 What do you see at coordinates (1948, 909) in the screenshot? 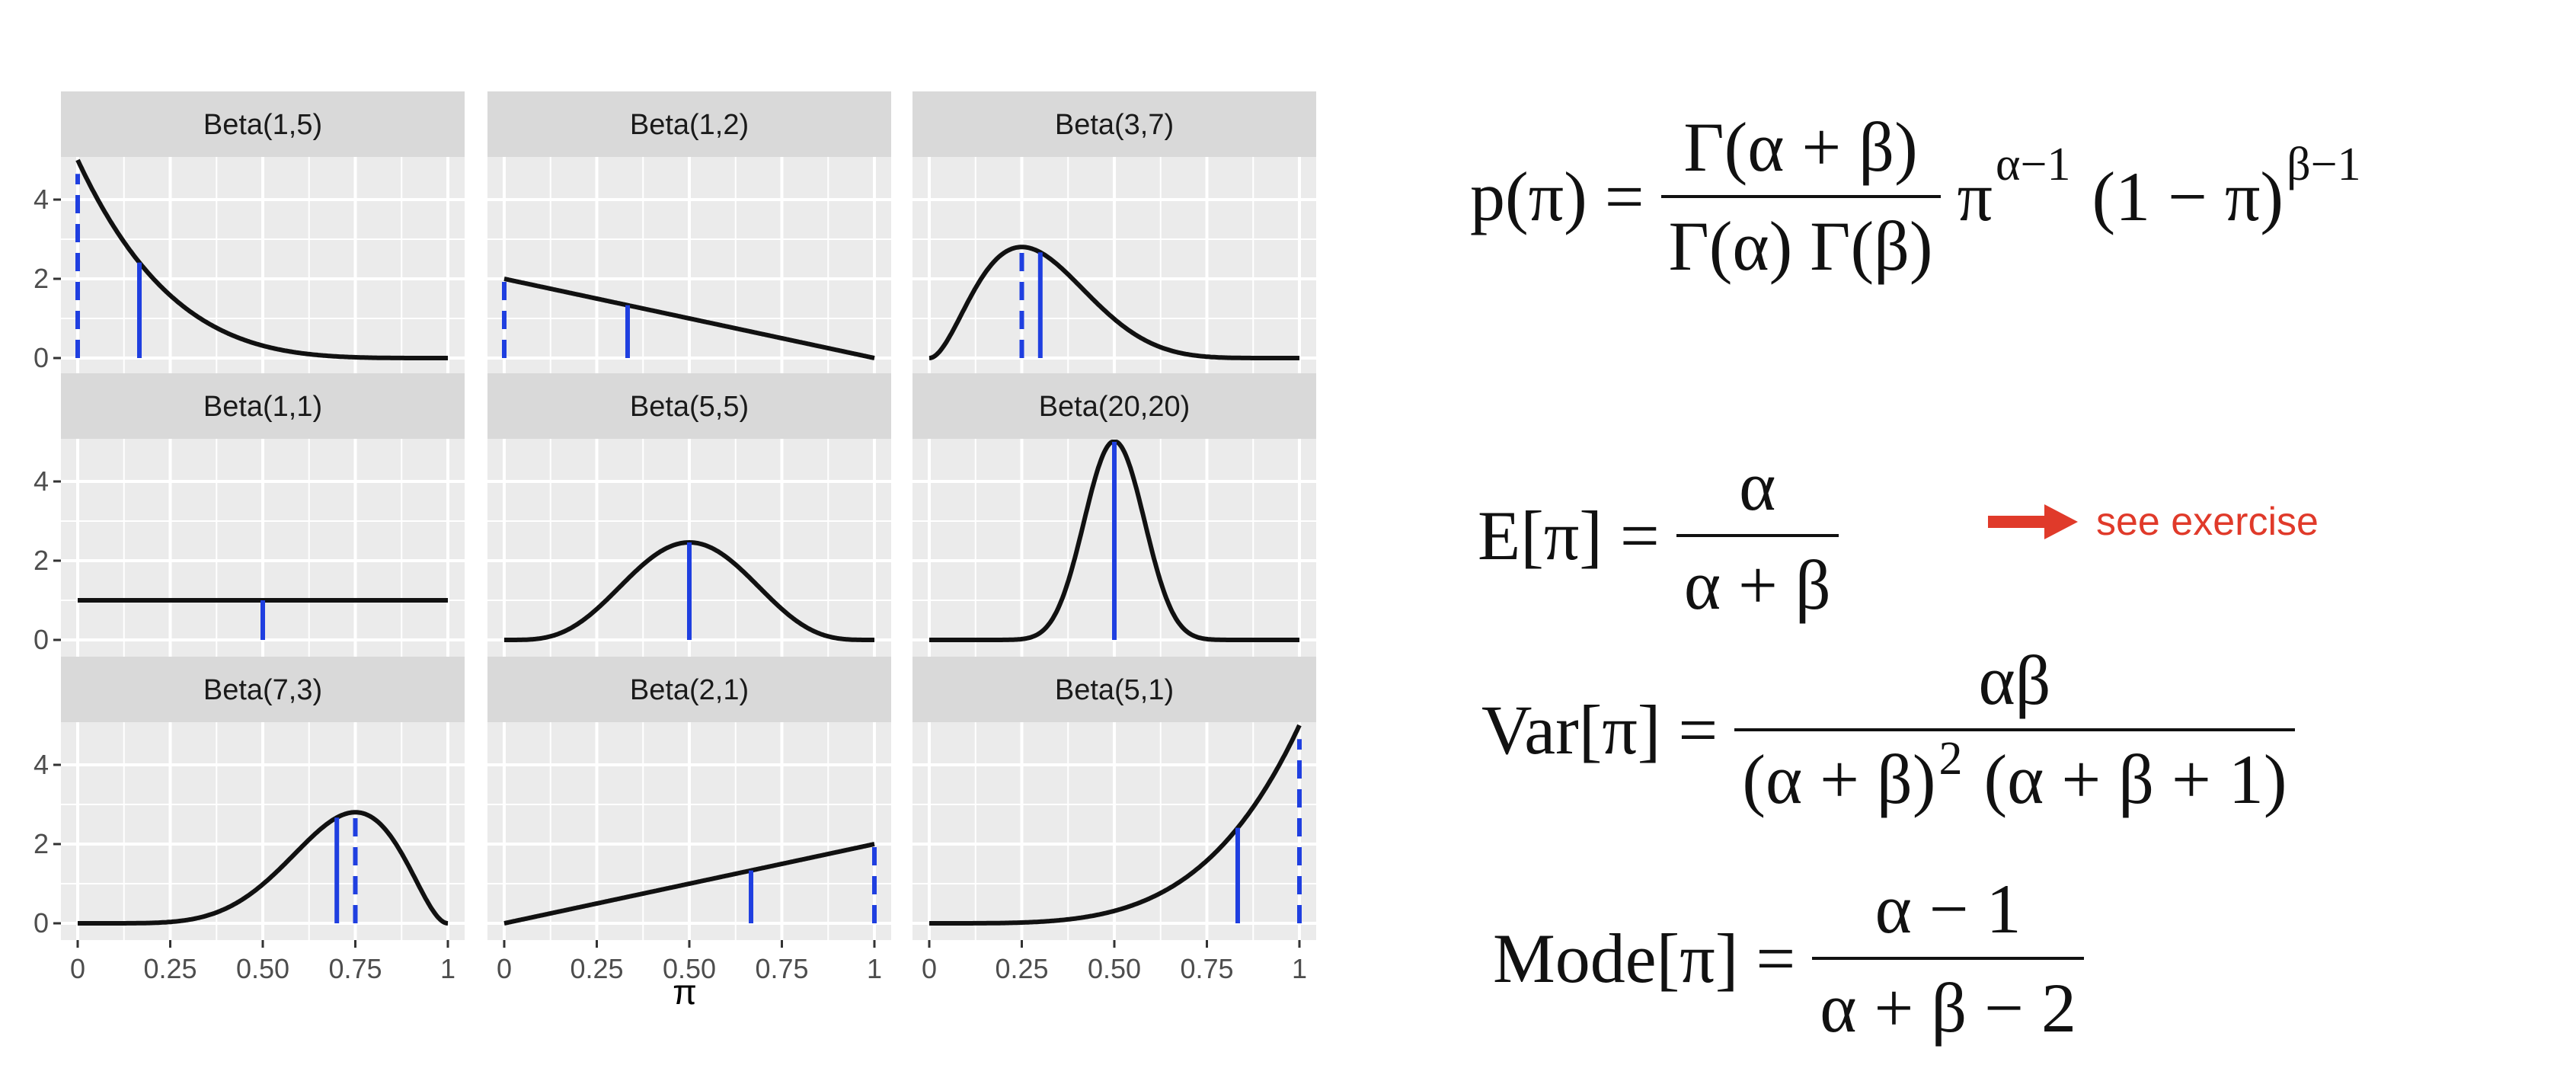
I see `mode-numerator: α − 1` at bounding box center [1948, 909].